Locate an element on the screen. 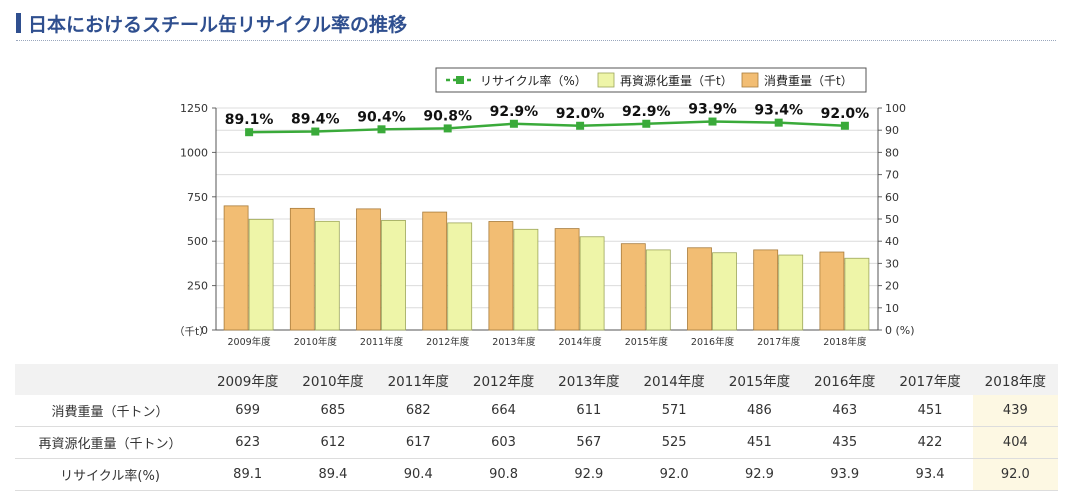  table-cell: 93.9 is located at coordinates (845, 474).